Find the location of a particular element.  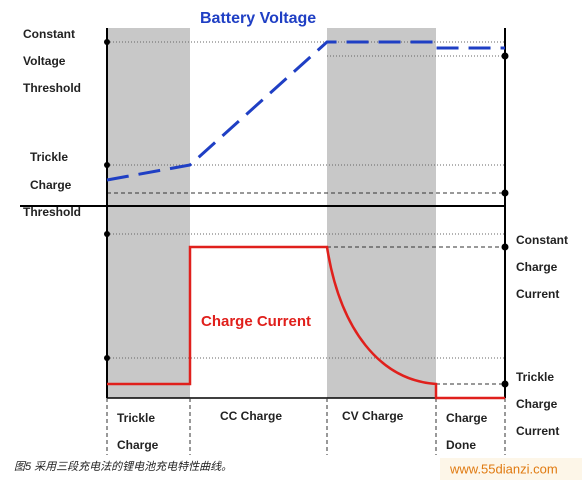

voltage-title: Battery Voltage is located at coordinates (258, 18).